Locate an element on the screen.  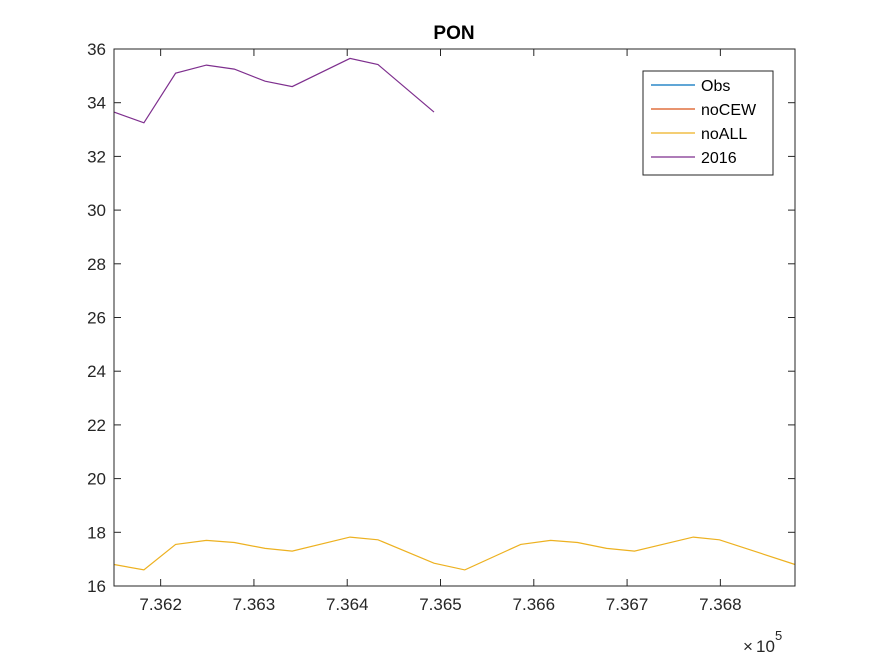
y-tick-label: 24 is located at coordinates (96, 371).